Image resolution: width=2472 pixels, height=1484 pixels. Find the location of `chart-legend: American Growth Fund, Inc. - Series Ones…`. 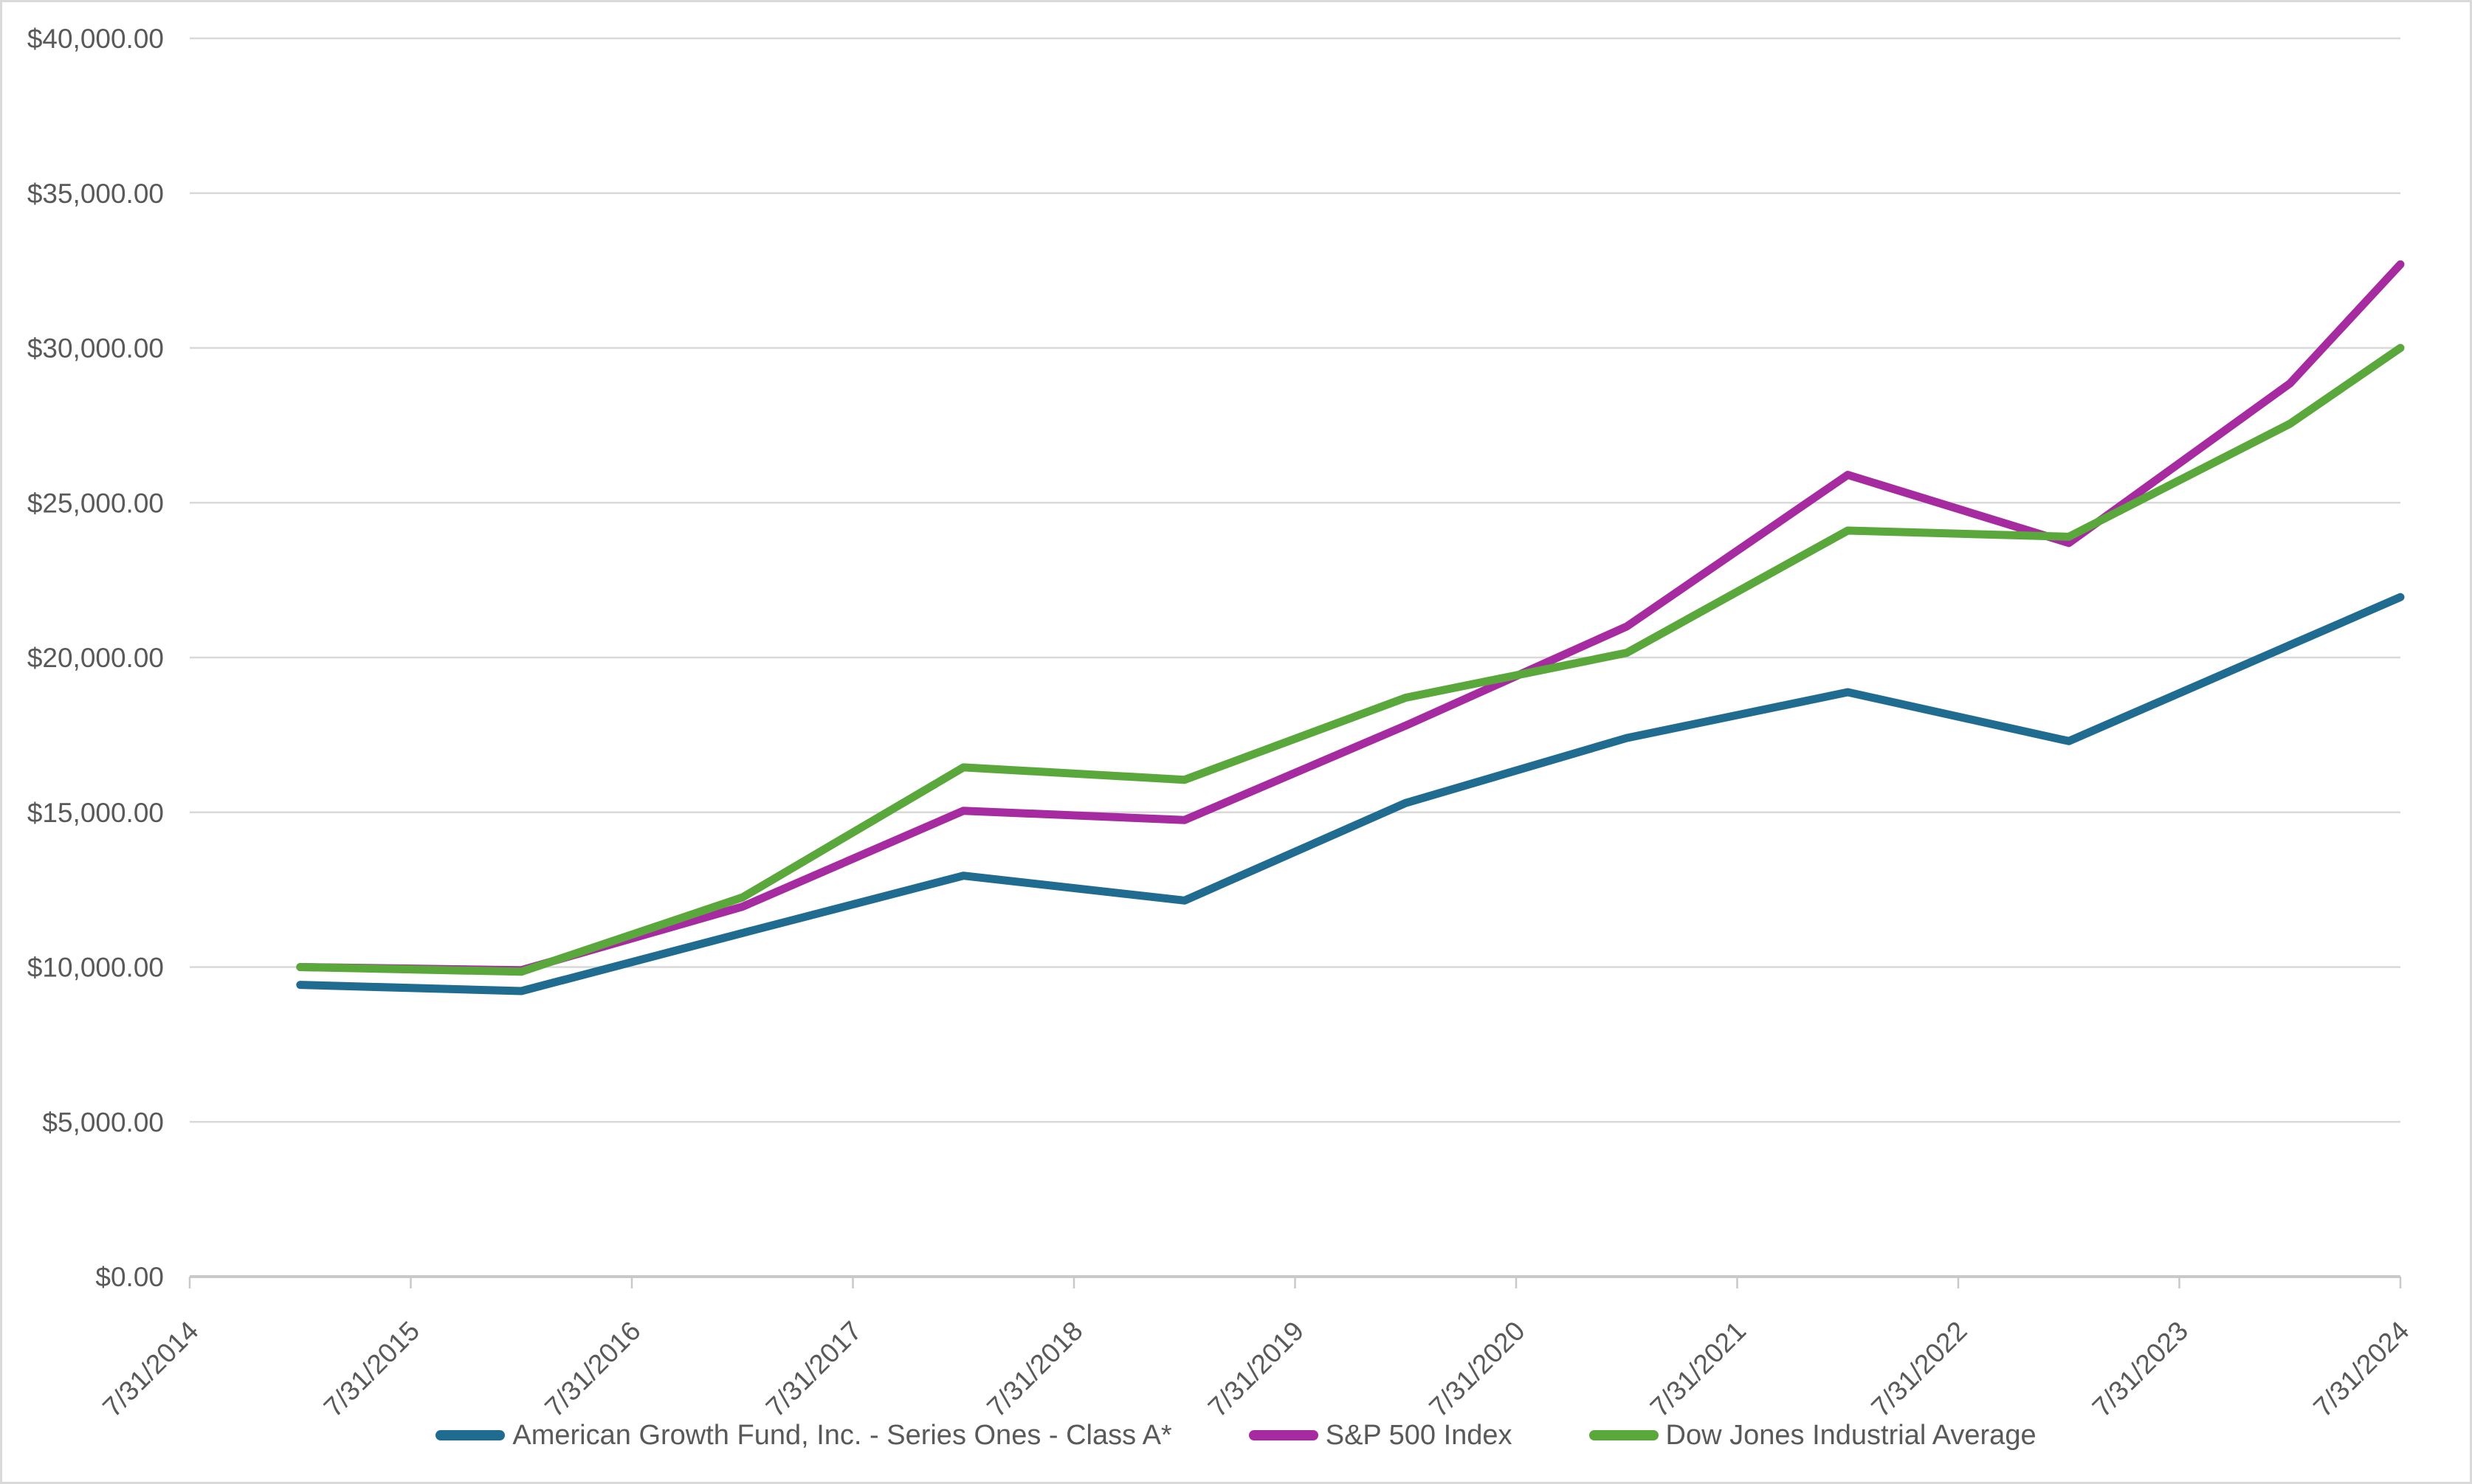

chart-legend: American Growth Fund, Inc. - Series Ones… is located at coordinates (1236, 1435).